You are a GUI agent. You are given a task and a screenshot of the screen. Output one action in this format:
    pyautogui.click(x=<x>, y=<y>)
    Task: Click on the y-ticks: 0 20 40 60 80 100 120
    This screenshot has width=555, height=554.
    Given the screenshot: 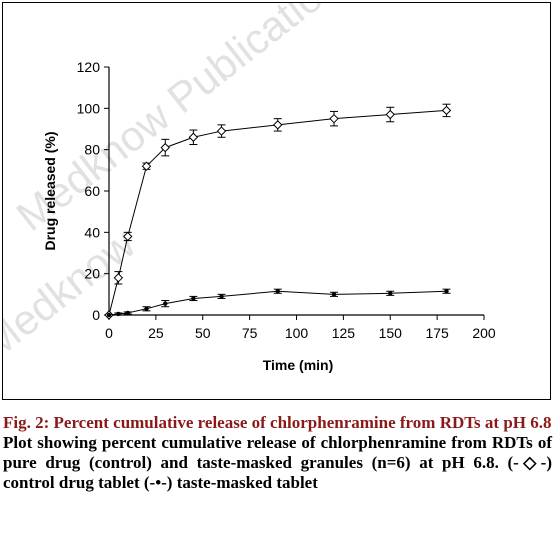 What is the action you would take?
    pyautogui.click(x=93, y=191)
    